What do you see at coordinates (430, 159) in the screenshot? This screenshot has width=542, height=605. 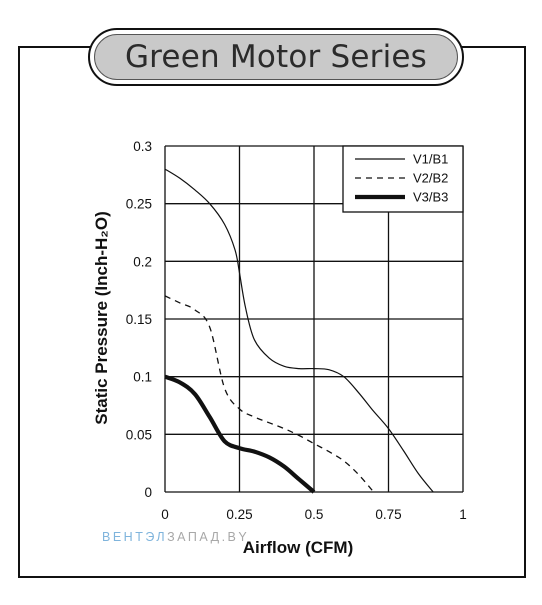 I see `legend-label-v1-b1: V1/B1` at bounding box center [430, 159].